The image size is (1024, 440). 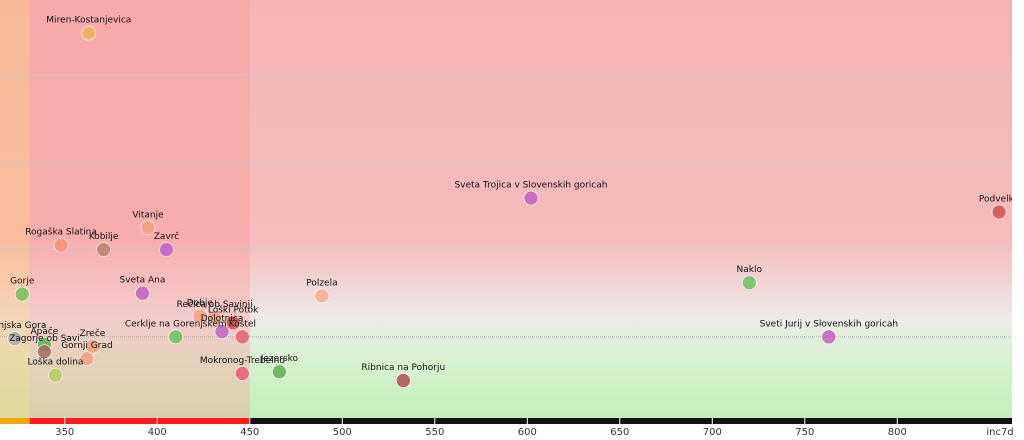 What do you see at coordinates (321, 283) in the screenshot?
I see `point-label: Polzela` at bounding box center [321, 283].